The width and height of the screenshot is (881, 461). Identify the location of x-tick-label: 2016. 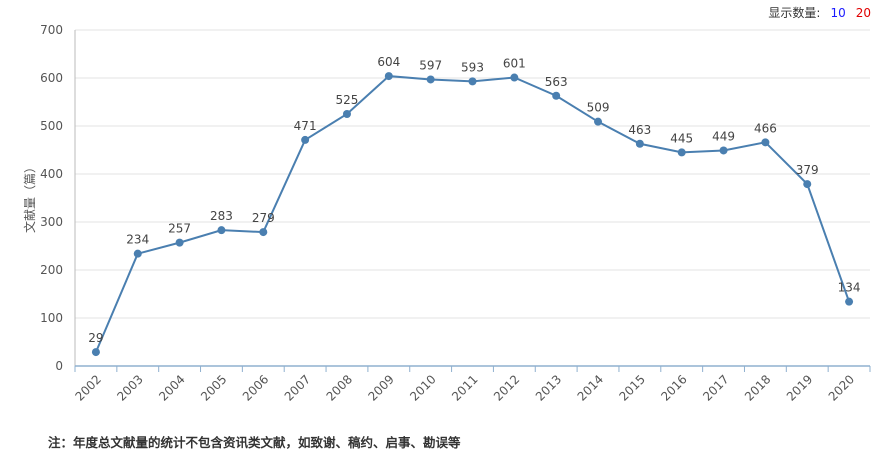
(673, 387).